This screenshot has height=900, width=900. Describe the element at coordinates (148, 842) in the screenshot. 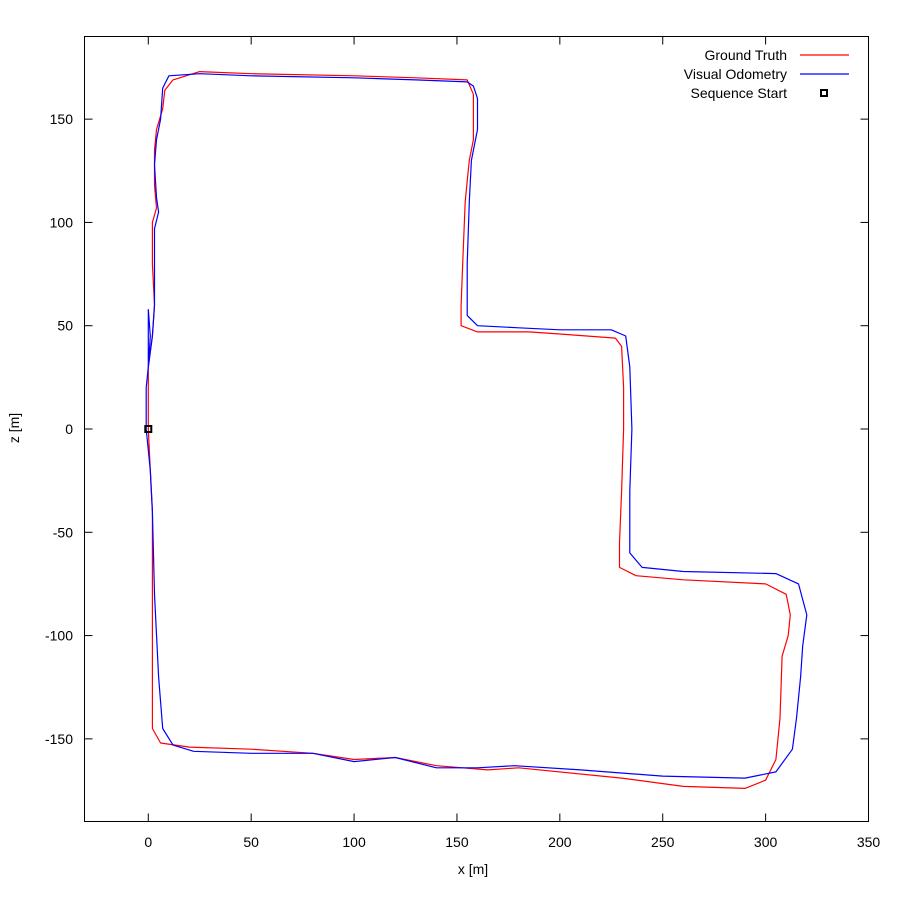

I see `x-tick-label: 0` at that location.